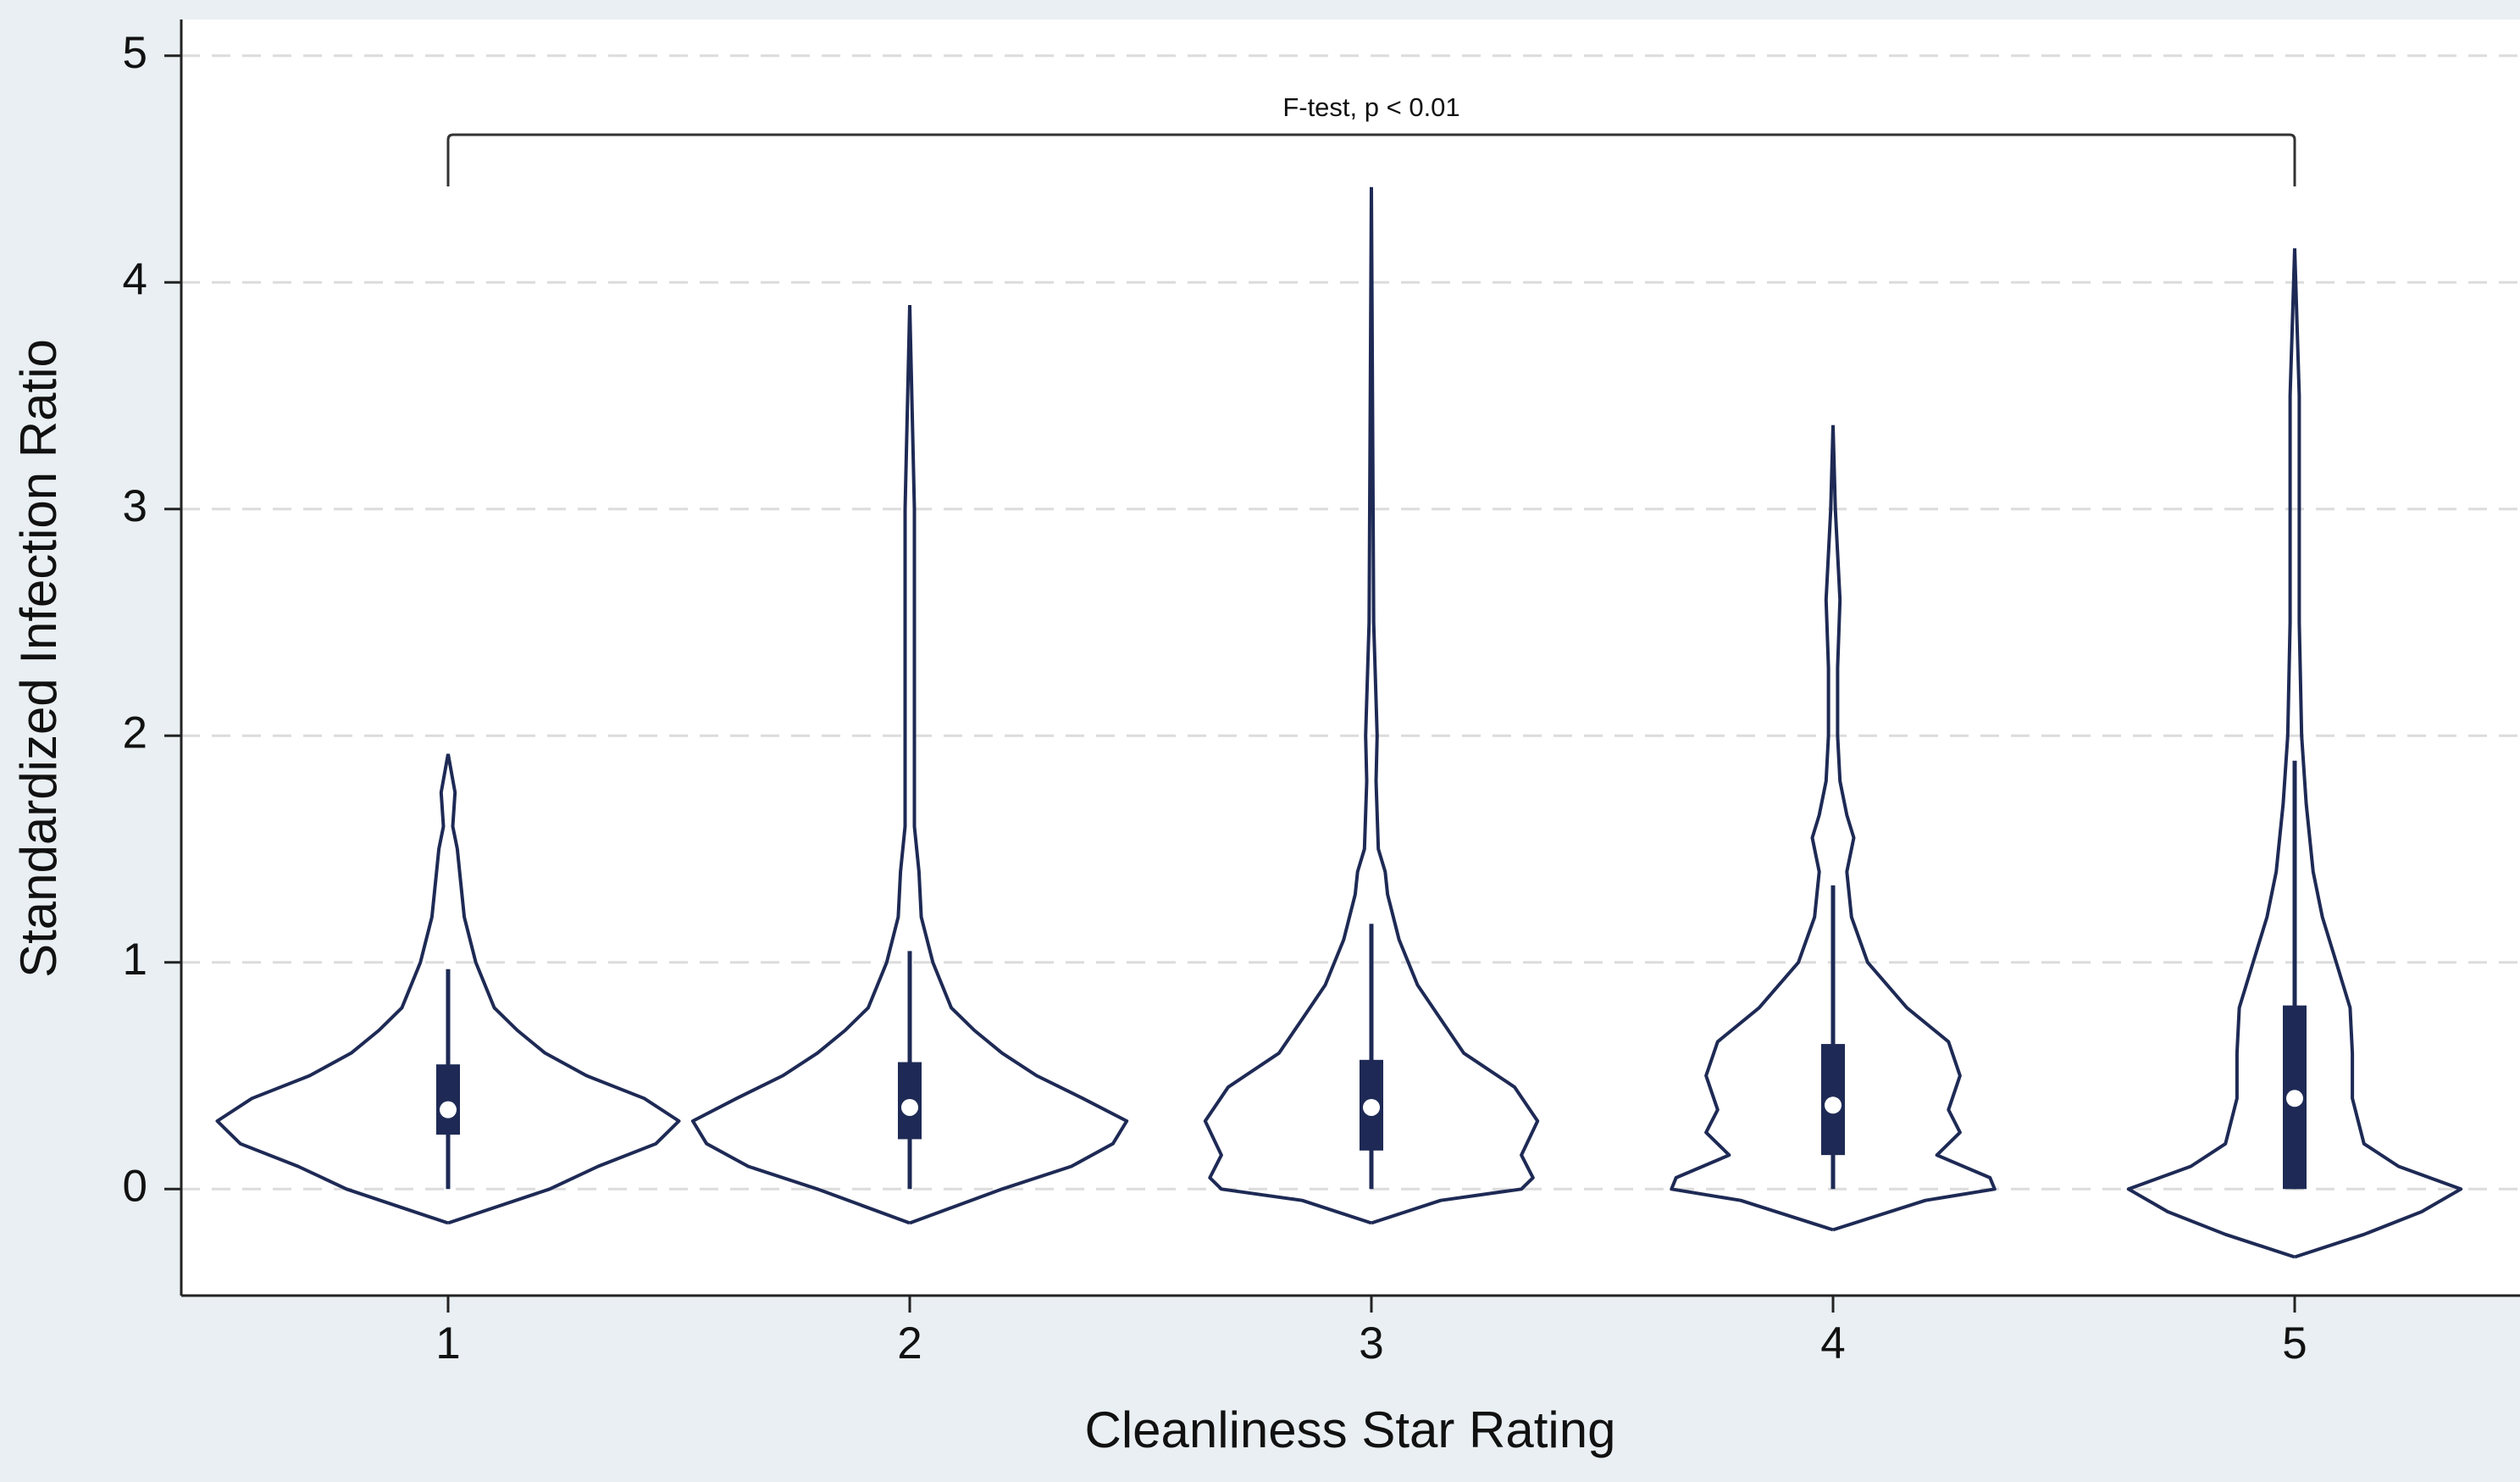 The width and height of the screenshot is (2520, 1482). Describe the element at coordinates (135, 53) in the screenshot. I see `y-tick-label: 5` at that location.